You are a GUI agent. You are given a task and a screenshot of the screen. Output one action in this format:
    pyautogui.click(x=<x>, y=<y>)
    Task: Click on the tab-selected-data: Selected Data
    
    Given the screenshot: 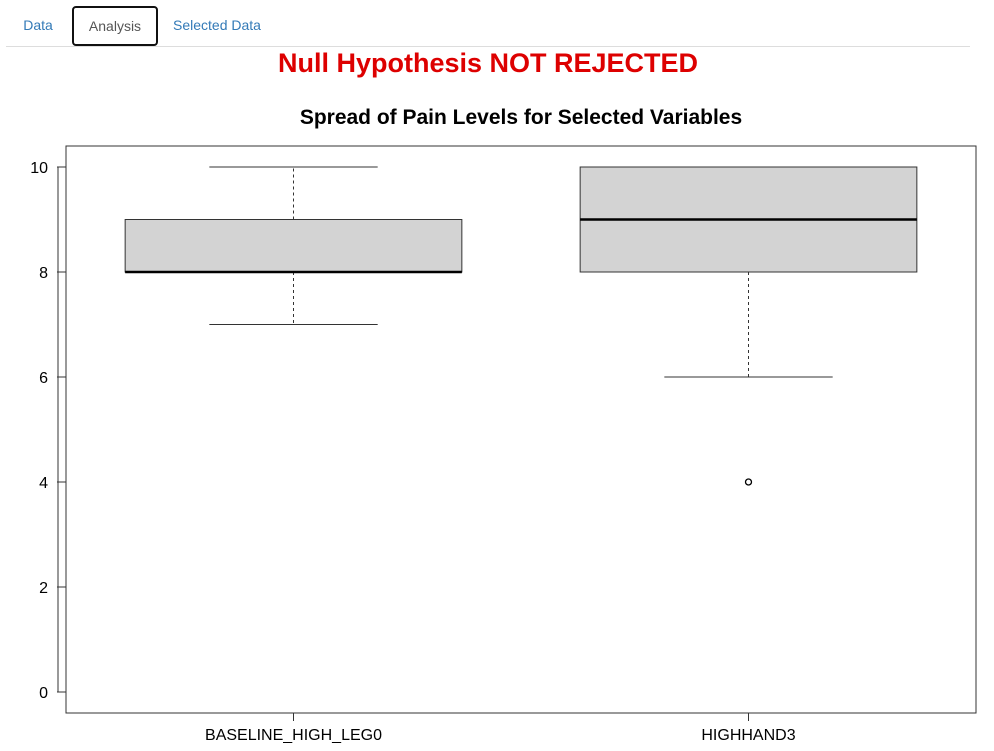 What is the action you would take?
    pyautogui.click(x=217, y=25)
    